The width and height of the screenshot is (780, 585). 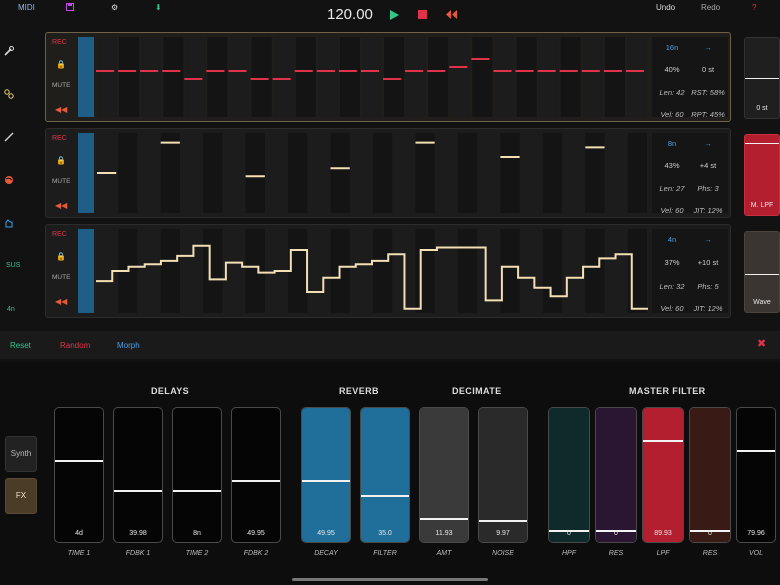 What do you see at coordinates (79, 475) in the screenshot?
I see `fader-time-1: 4d` at bounding box center [79, 475].